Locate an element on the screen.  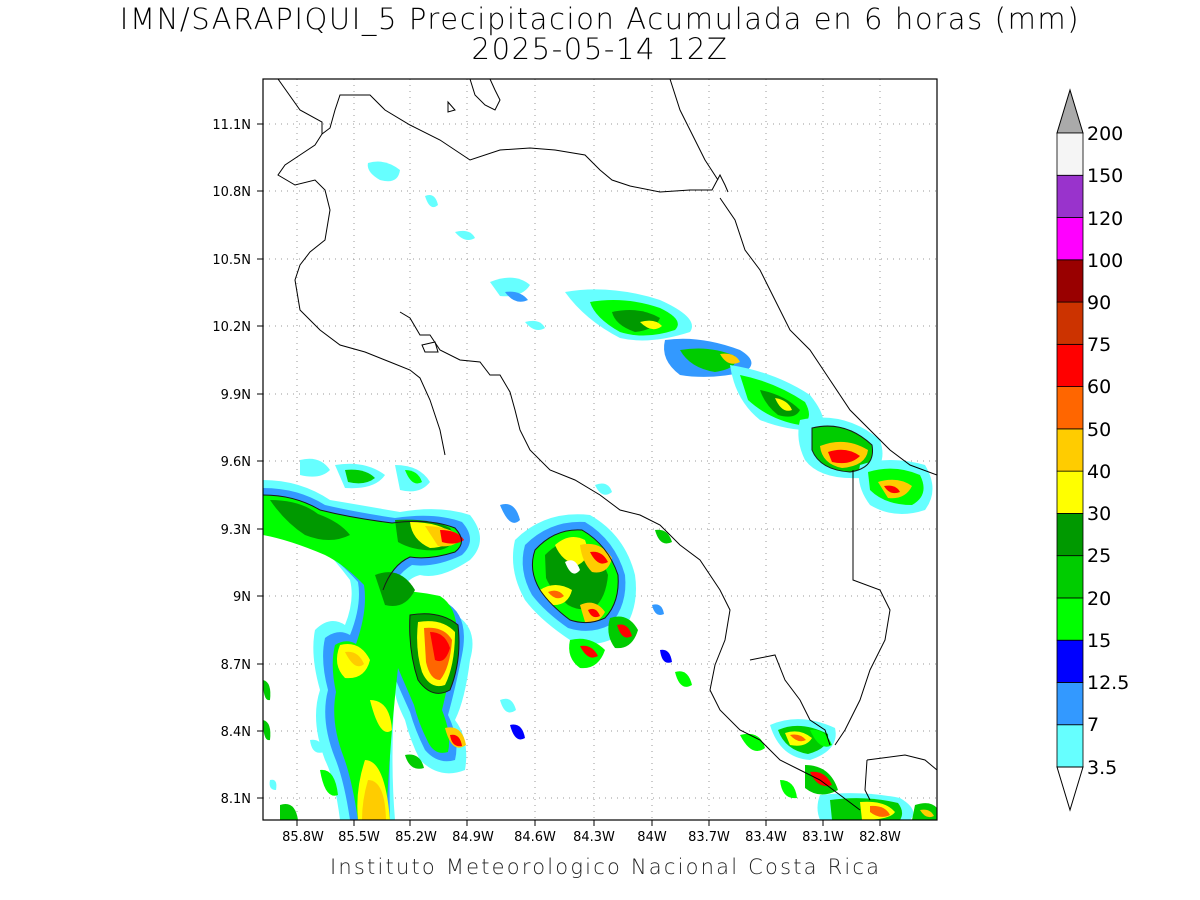
colorbar-level-label: 15 is located at coordinates (1099, 641).